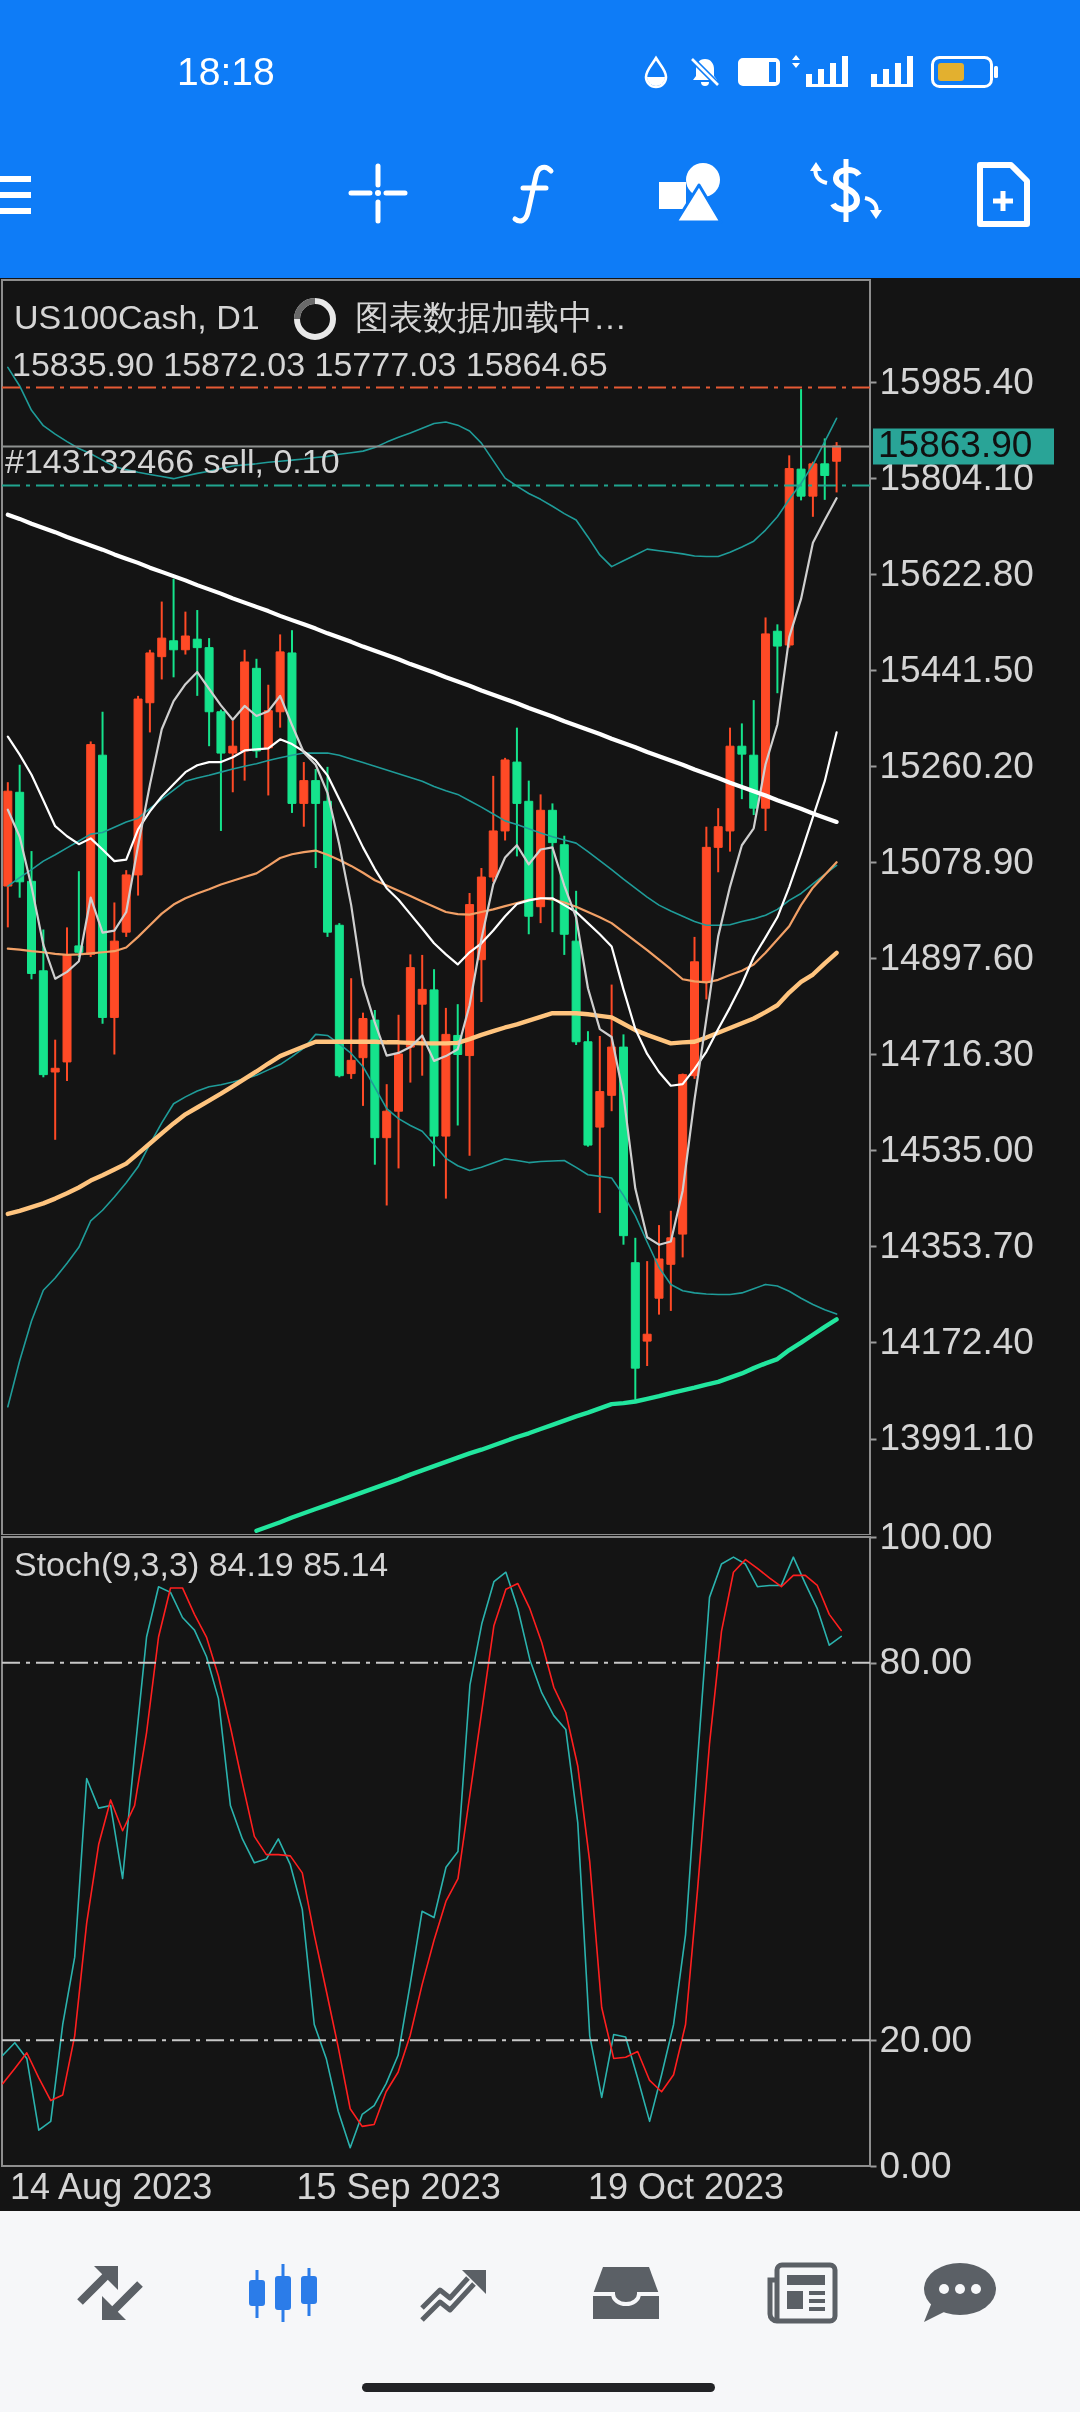  What do you see at coordinates (956, 1438) in the screenshot?
I see `y-tick-label: 13991.10` at bounding box center [956, 1438].